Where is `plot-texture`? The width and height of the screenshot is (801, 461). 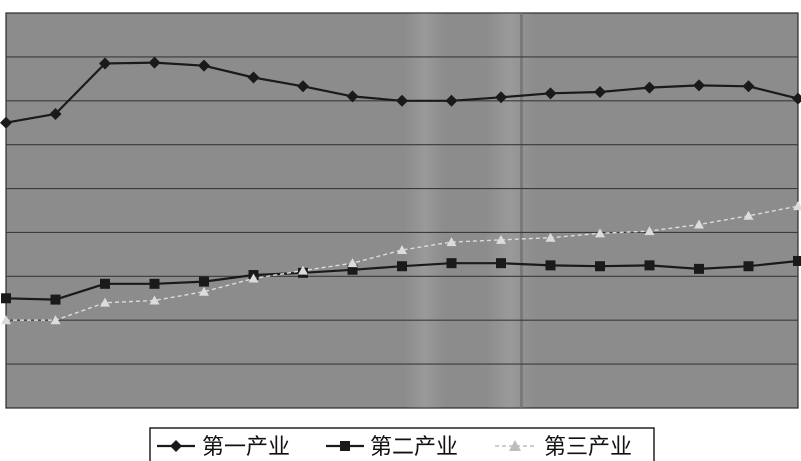 plot-texture is located at coordinates (470, 210).